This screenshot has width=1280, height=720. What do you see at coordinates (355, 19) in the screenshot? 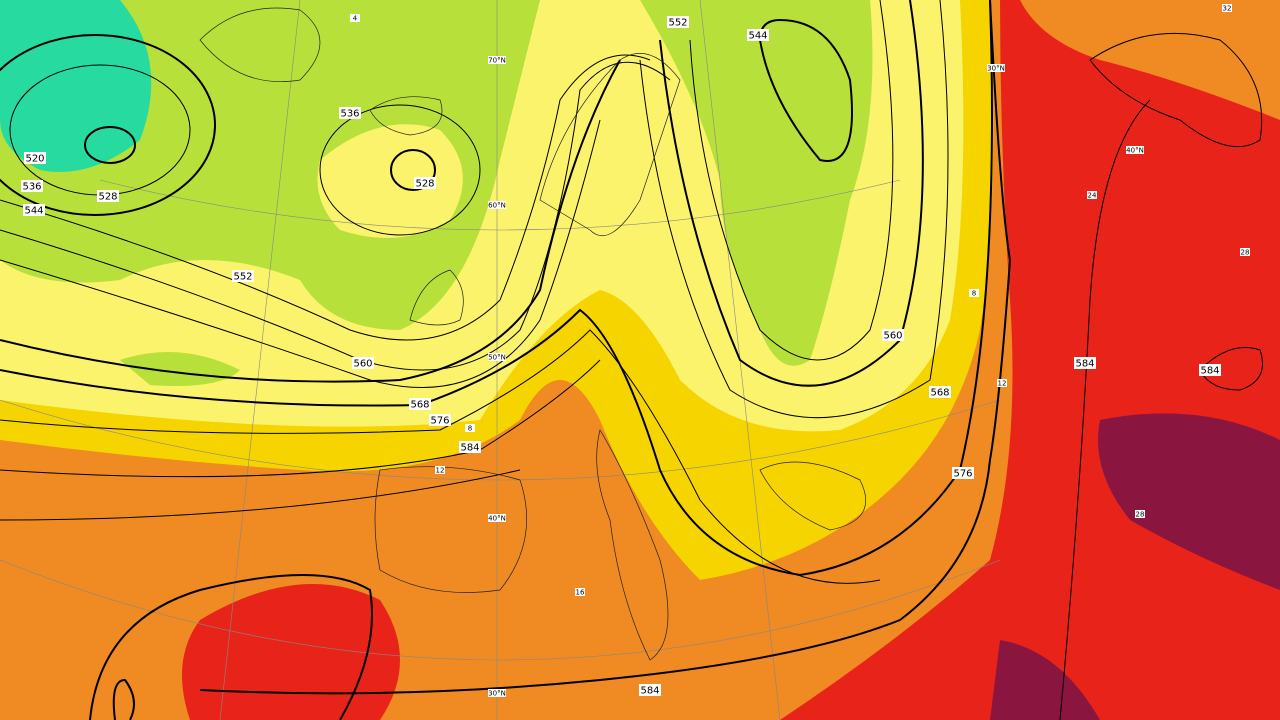
I see `temperature-label: 4` at bounding box center [355, 19].